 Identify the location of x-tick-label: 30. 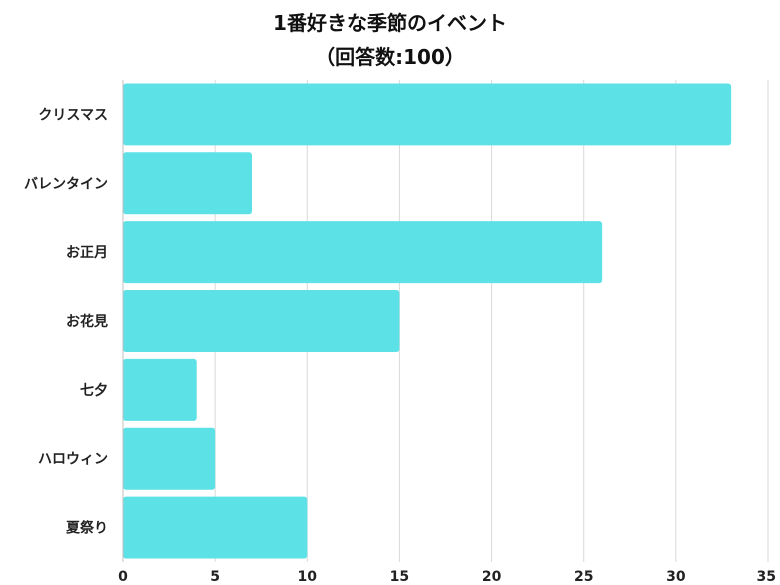
(676, 577).